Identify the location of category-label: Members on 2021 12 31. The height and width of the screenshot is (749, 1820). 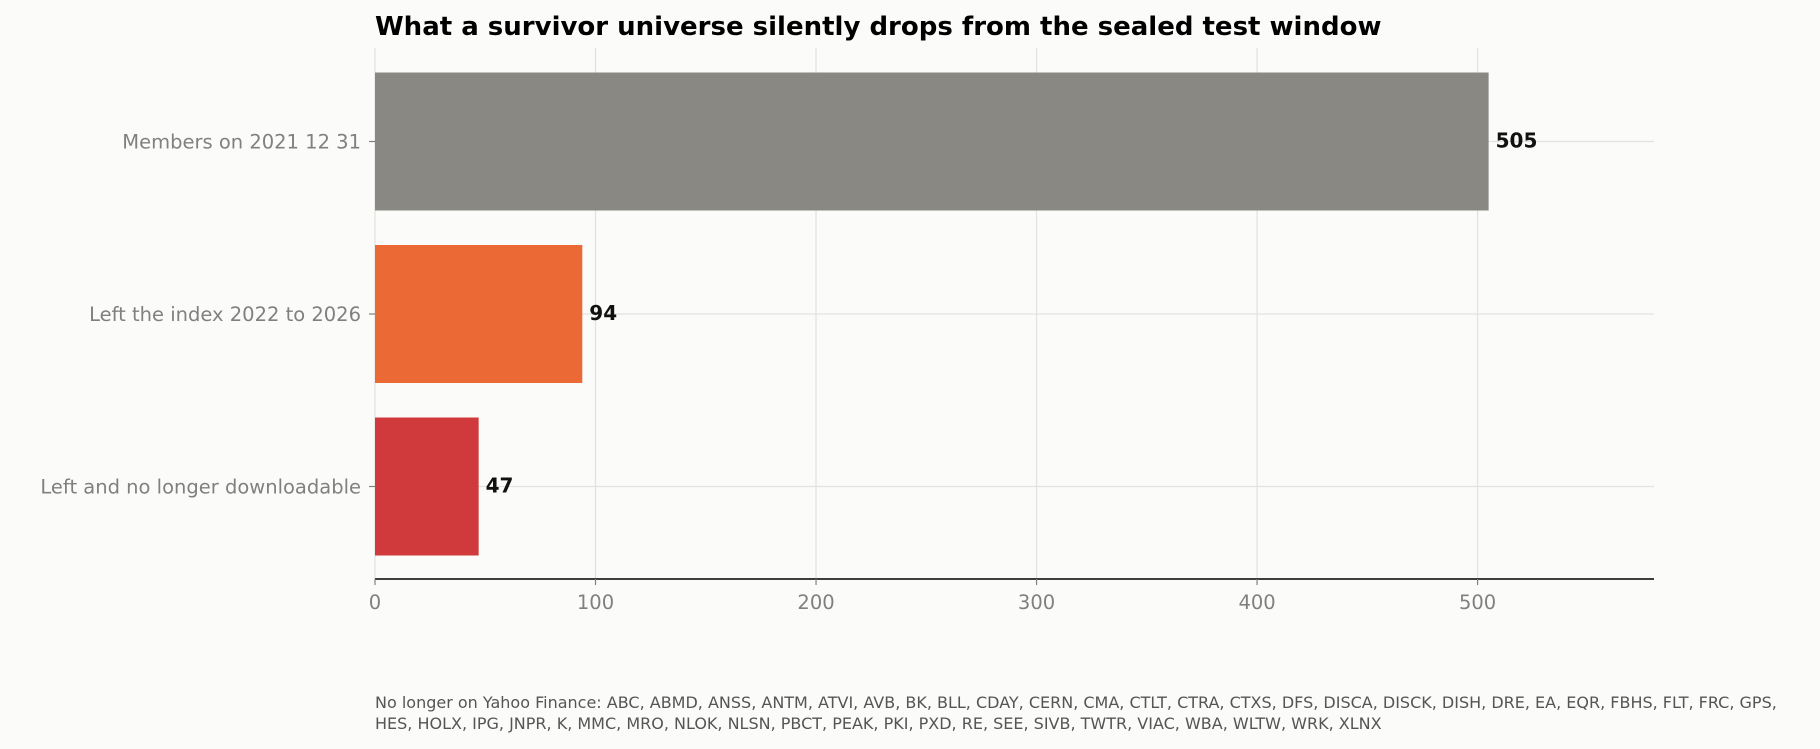
(241, 142).